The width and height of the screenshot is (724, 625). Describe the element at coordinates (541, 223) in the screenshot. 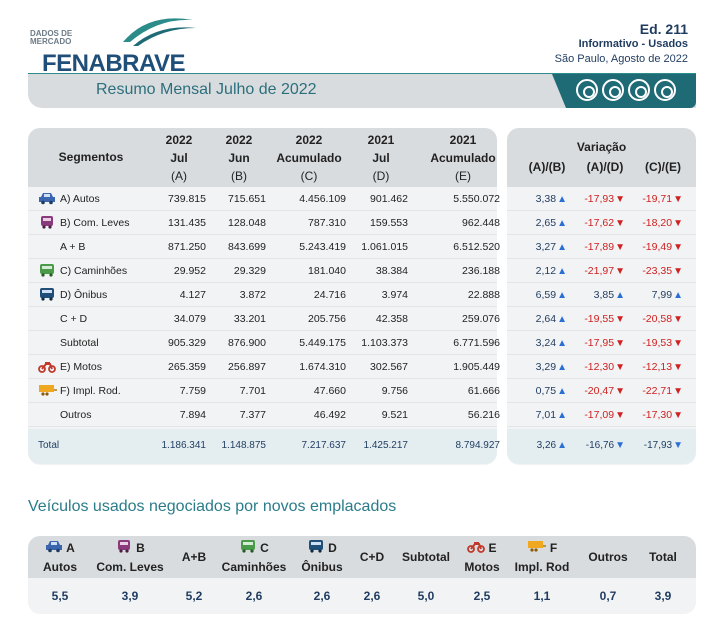

I see `variation-cell: 2,65▲` at that location.